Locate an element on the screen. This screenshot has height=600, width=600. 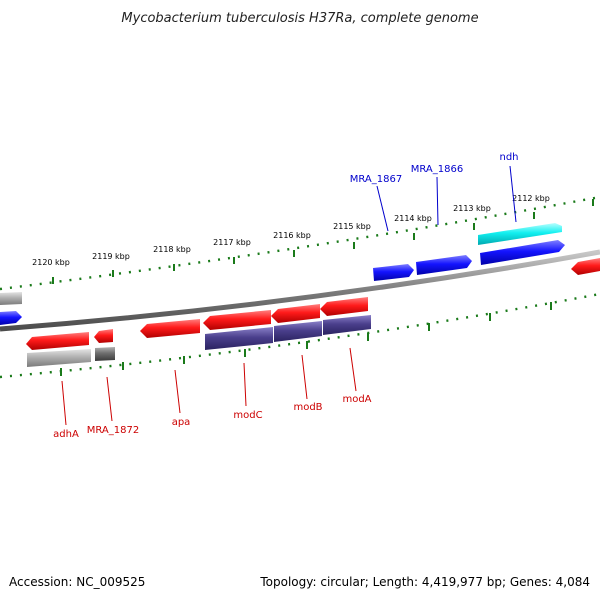
gene-arrow-mra1872-pseudo is located at coordinates (105, 354).